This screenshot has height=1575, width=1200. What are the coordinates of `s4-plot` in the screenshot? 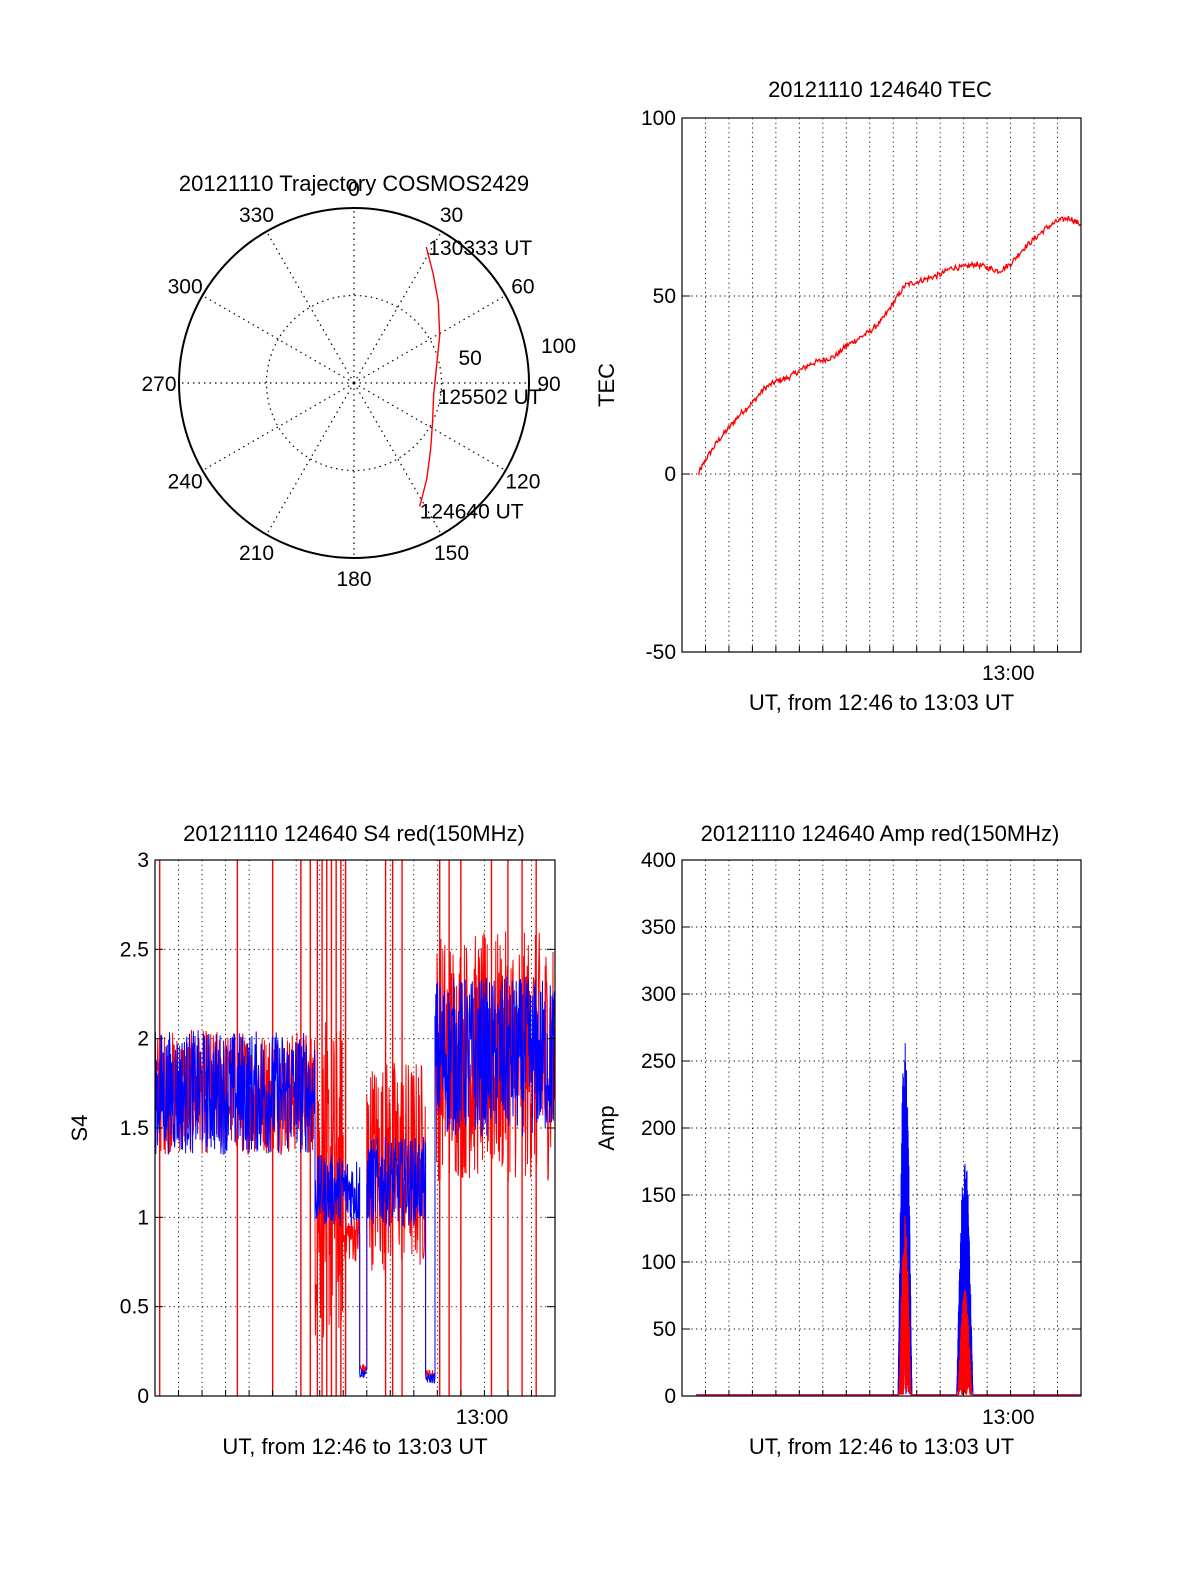 It's located at (355, 1128).